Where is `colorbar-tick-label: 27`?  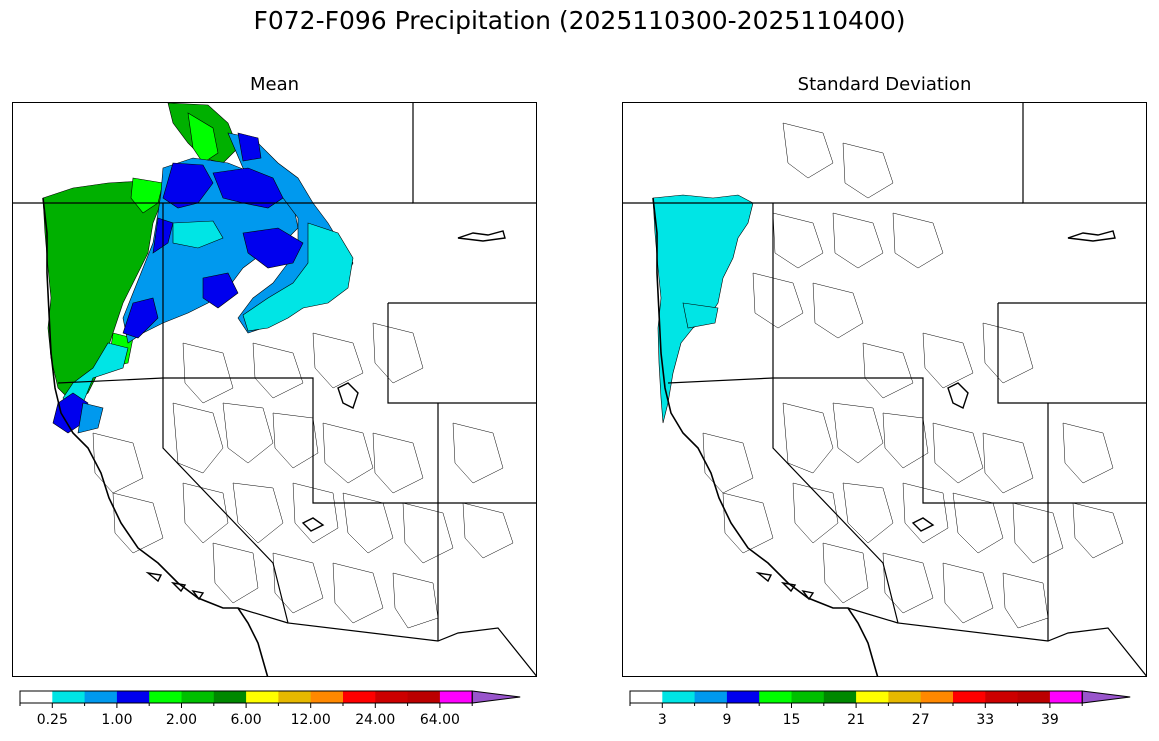 colorbar-tick-label: 27 is located at coordinates (921, 720).